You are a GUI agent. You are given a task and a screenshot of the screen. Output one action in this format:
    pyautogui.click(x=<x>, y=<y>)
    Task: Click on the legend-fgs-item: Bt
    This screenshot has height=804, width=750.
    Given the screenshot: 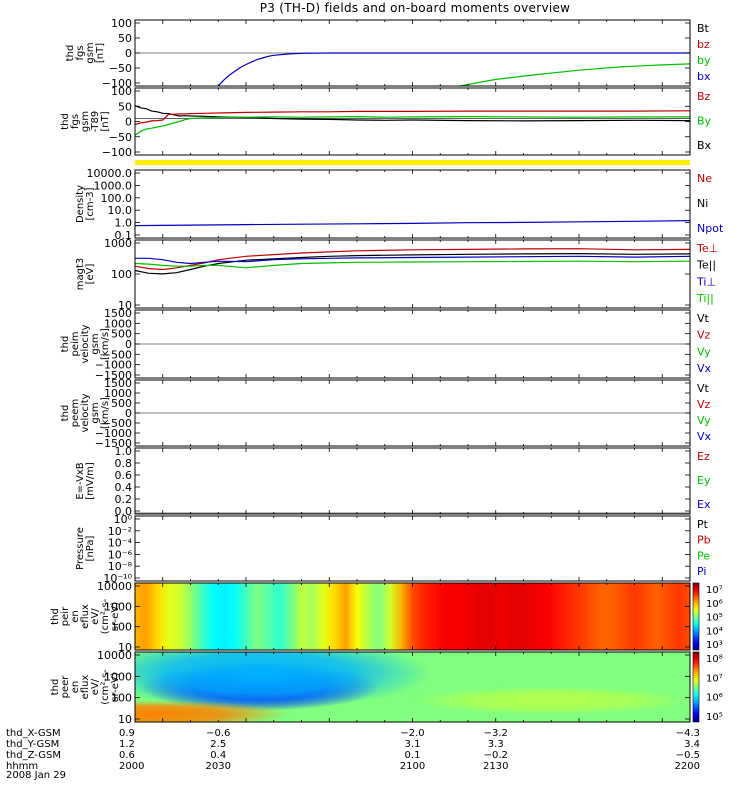 What is the action you would take?
    pyautogui.click(x=703, y=28)
    